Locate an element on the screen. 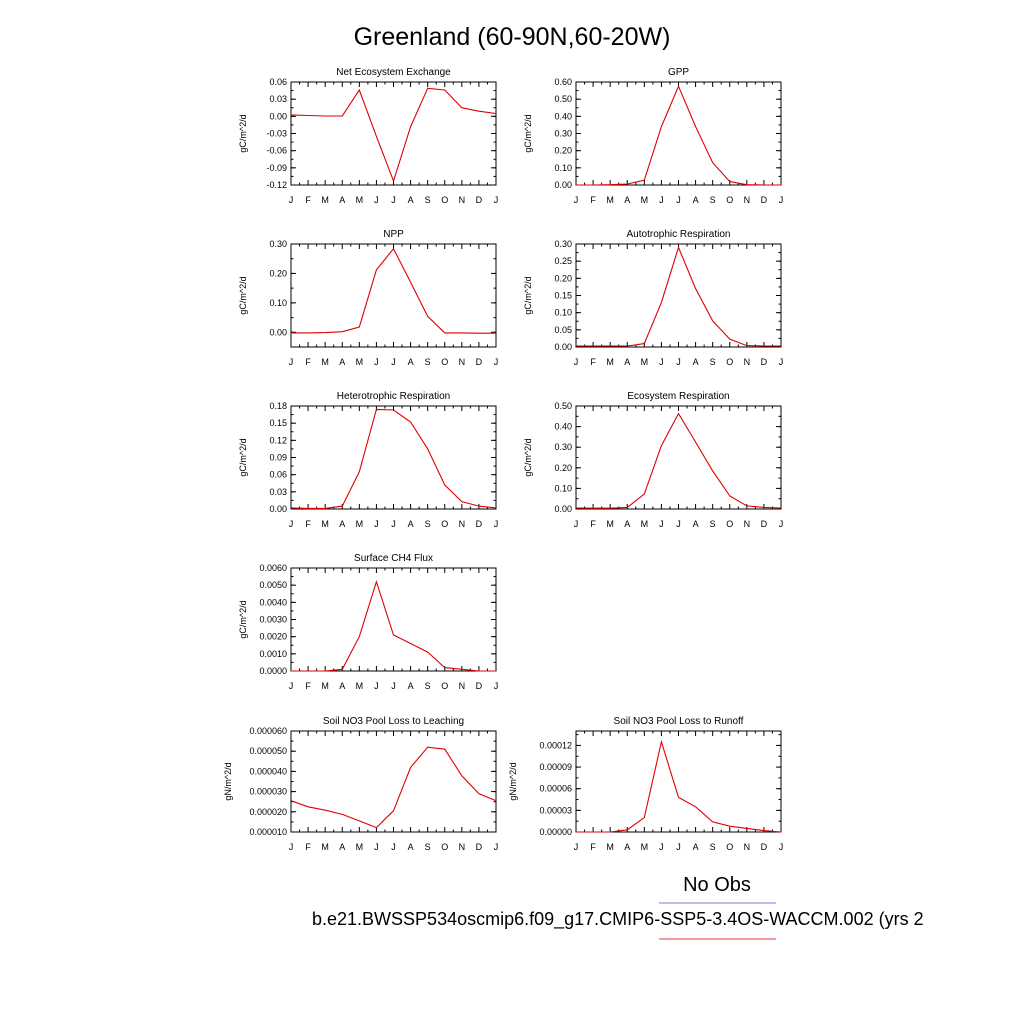 This screenshot has width=1024, height=1024. panel-title: Autotrophic Respiration is located at coordinates (679, 234).